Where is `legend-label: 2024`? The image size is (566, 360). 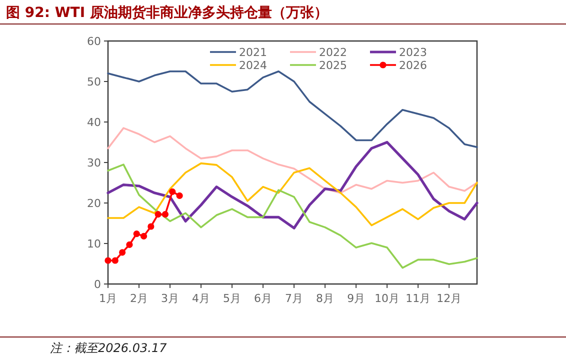
legend-label: 2024 is located at coordinates (253, 65).